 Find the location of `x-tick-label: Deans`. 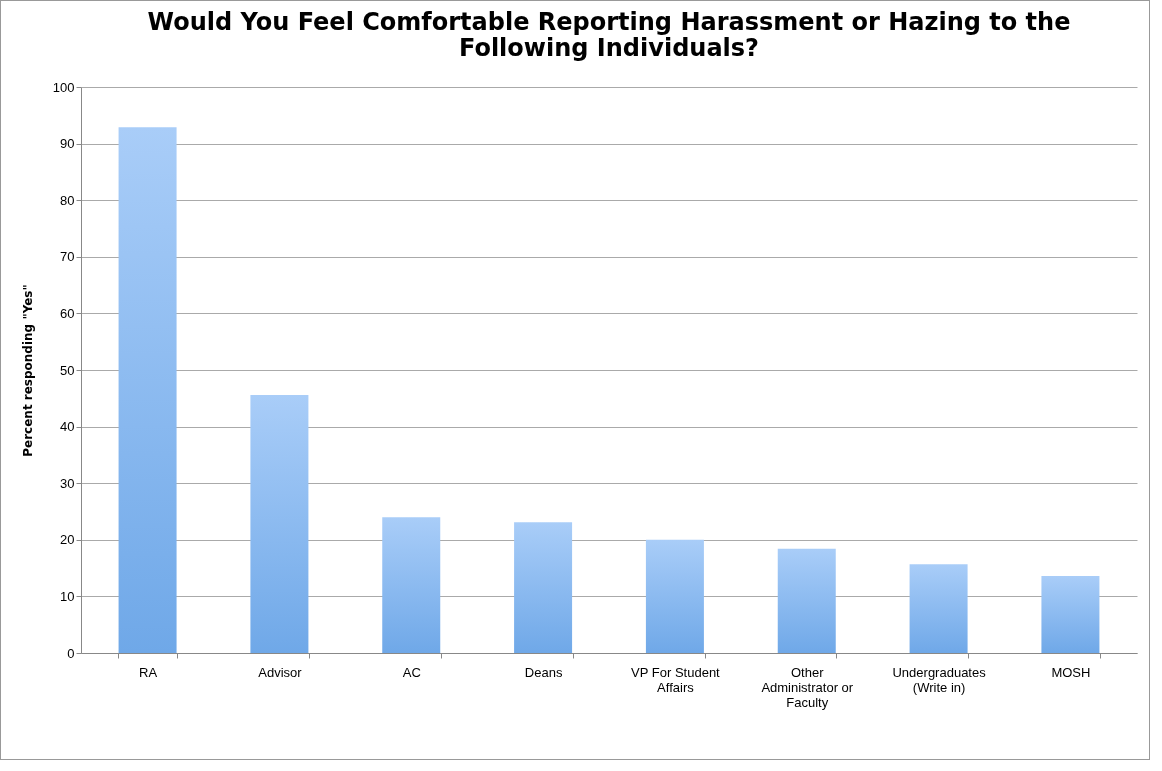

x-tick-label: Deans is located at coordinates (543, 672).